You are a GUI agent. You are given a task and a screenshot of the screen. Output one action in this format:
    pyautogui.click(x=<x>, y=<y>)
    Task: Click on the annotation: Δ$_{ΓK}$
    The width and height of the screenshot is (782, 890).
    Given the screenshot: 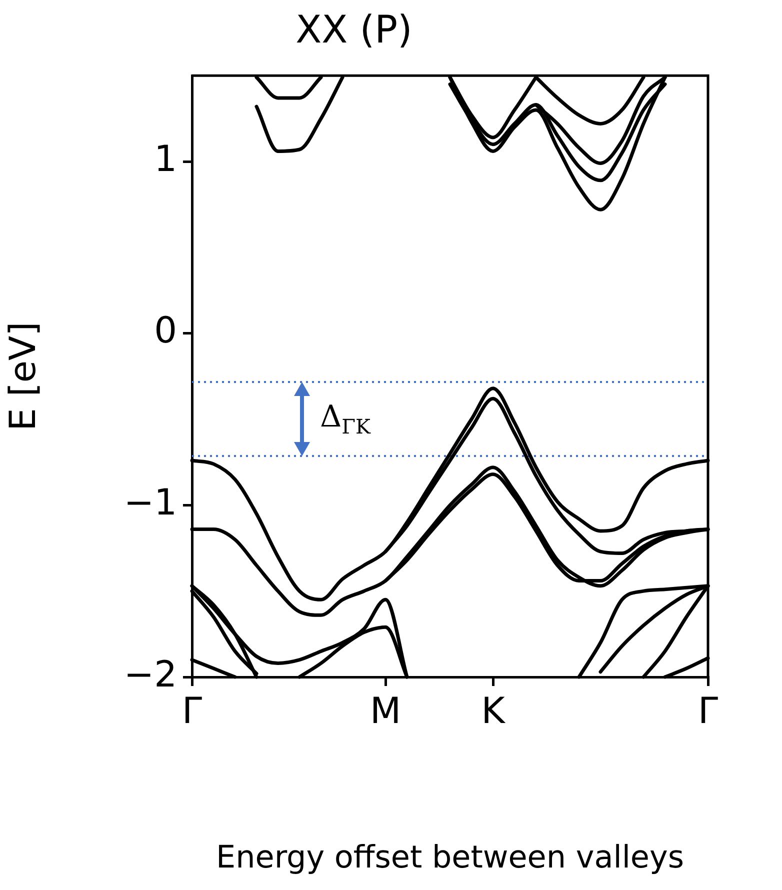 What is the action you would take?
    pyautogui.click(x=345, y=418)
    